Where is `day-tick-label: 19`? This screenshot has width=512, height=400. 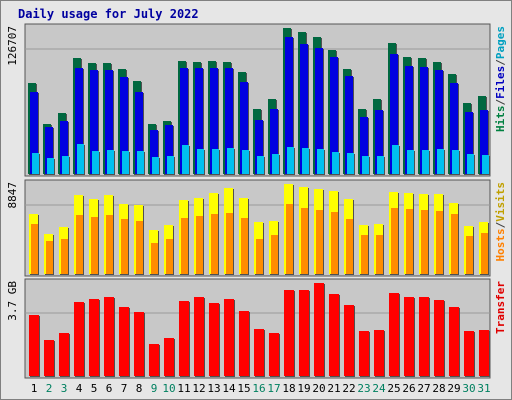
day-tick-label: 19 is located at coordinates (303, 388).